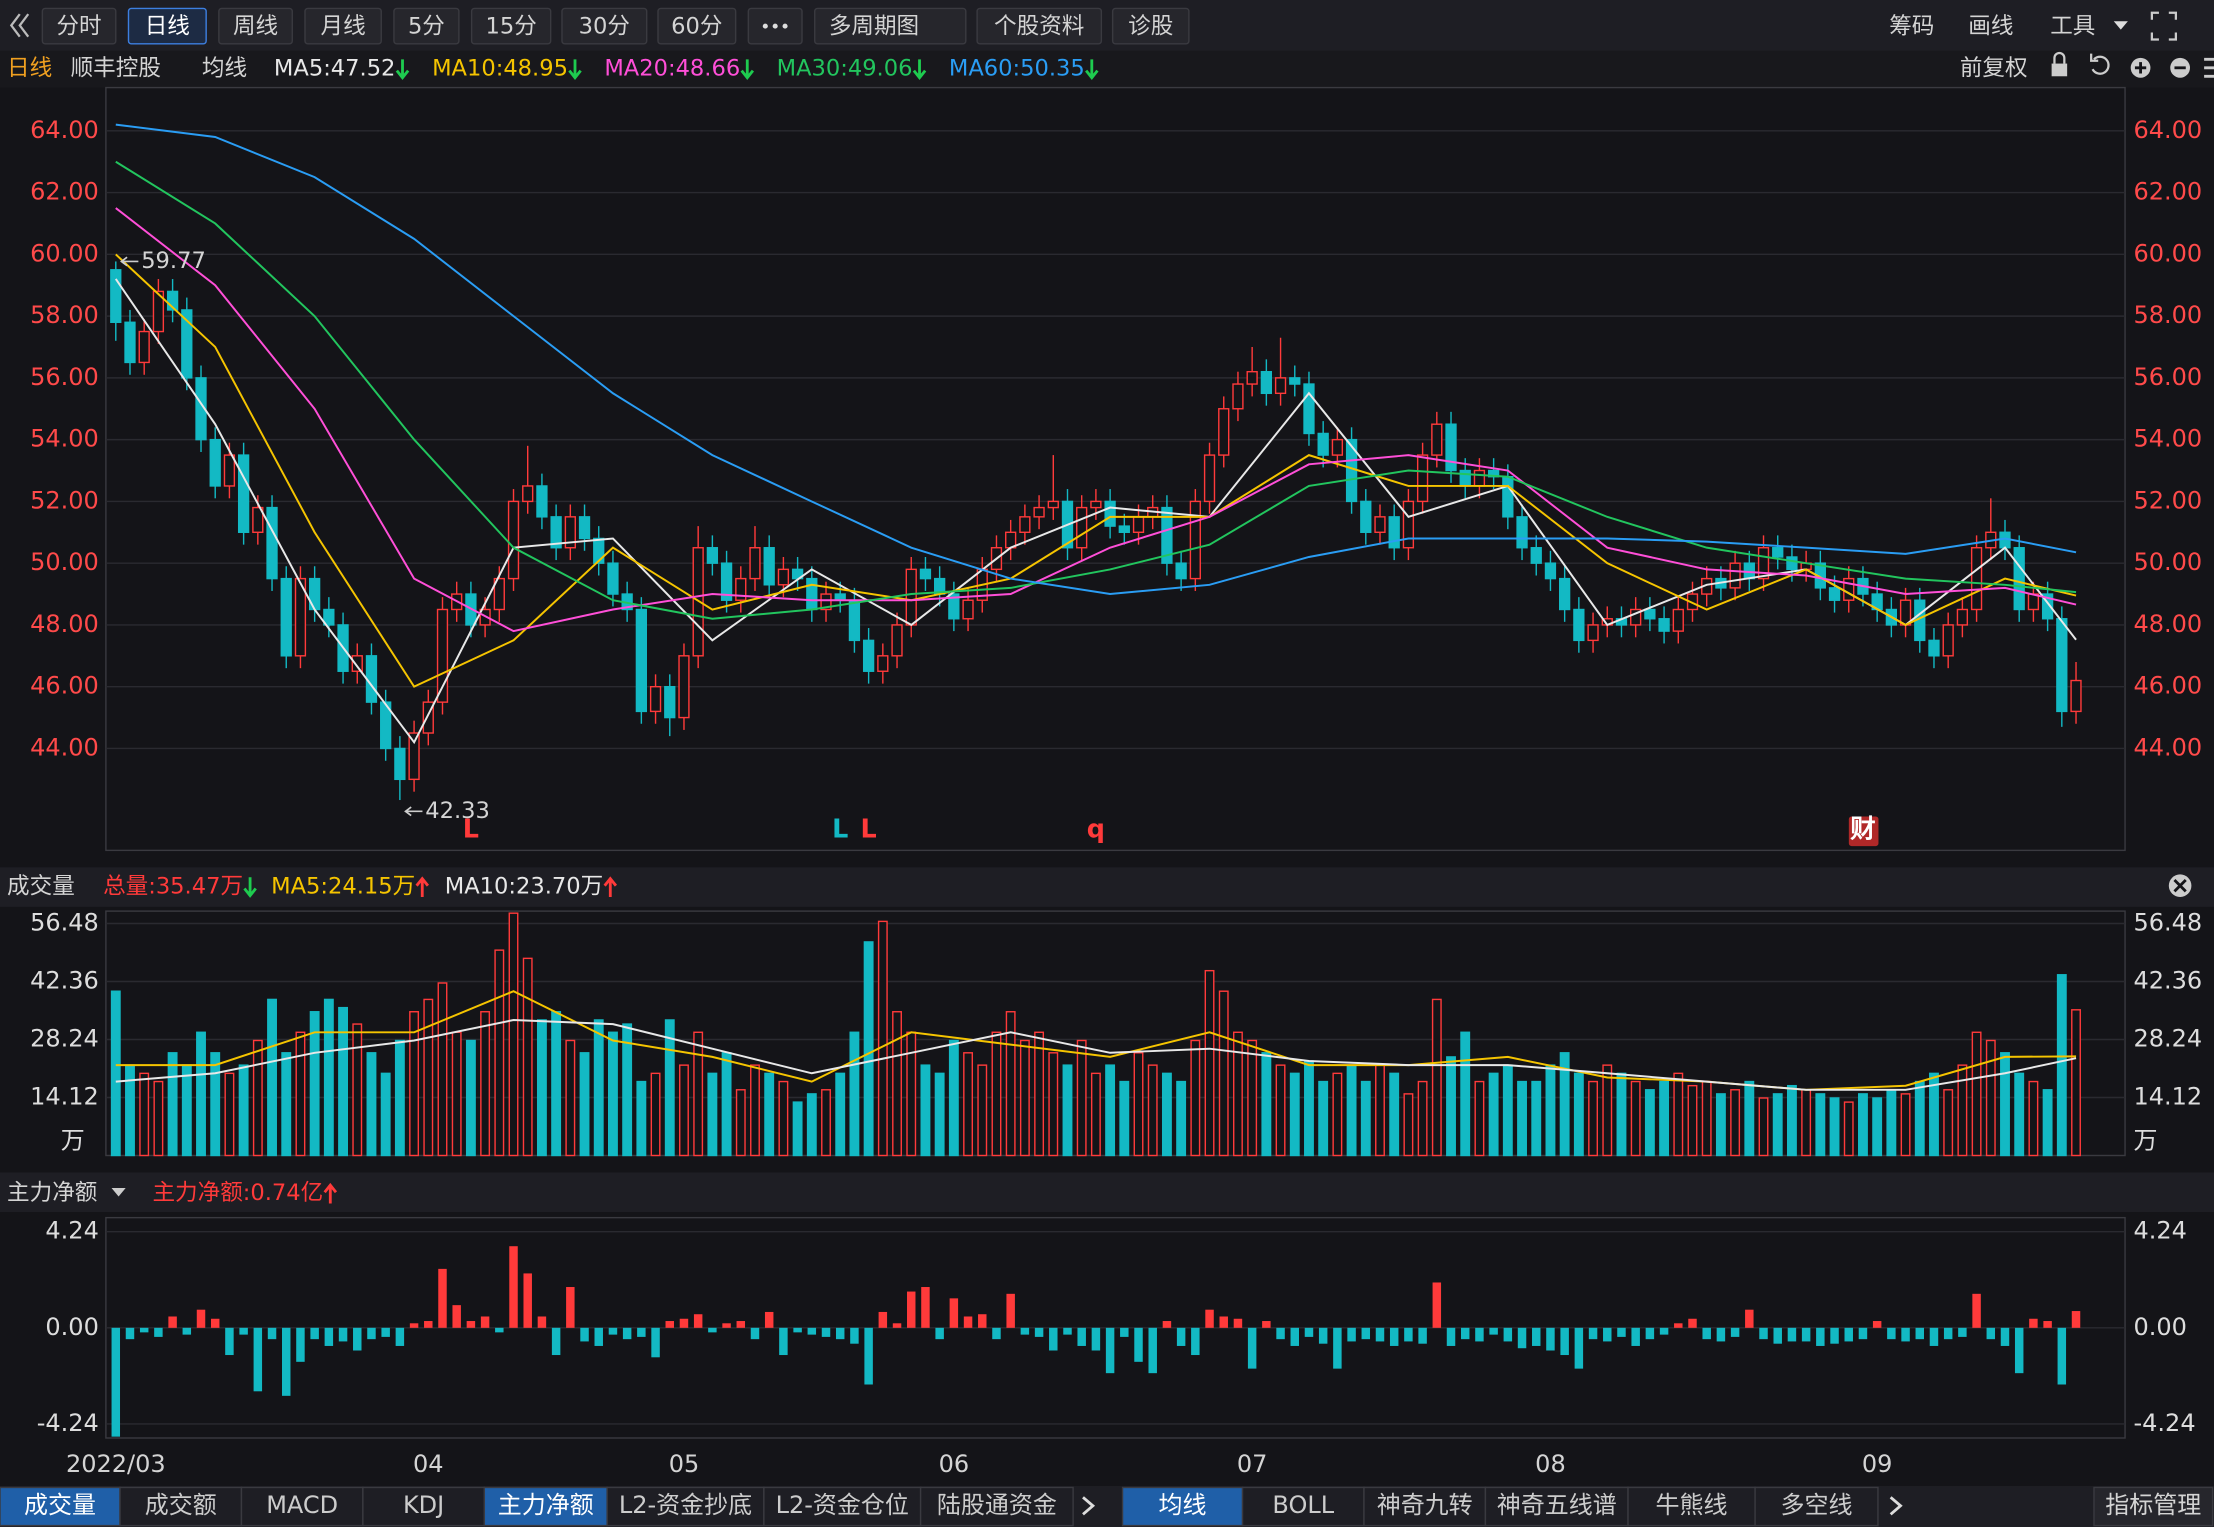 The width and height of the screenshot is (2214, 1527). I want to click on tab-label: 个股资料, so click(1039, 26).